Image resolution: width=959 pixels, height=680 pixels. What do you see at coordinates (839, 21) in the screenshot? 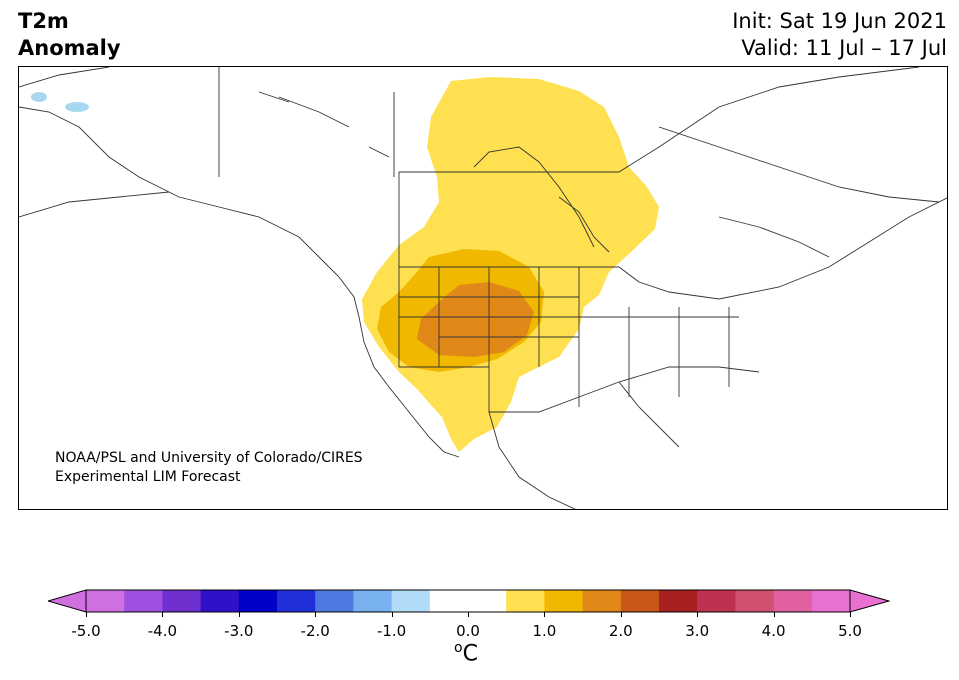
I see `init-date: Init: Sat 19 Jun 2021` at bounding box center [839, 21].